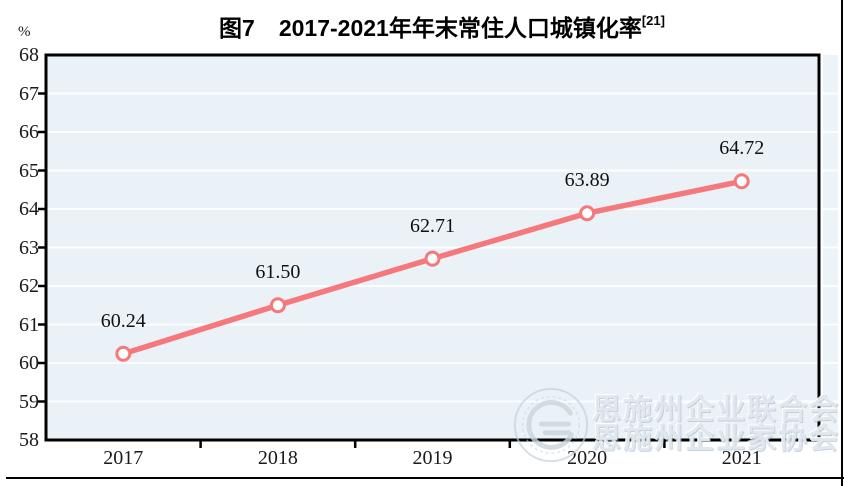 The image size is (844, 486). What do you see at coordinates (587, 458) in the screenshot?
I see `x-axis-tick-label: 2020` at bounding box center [587, 458].